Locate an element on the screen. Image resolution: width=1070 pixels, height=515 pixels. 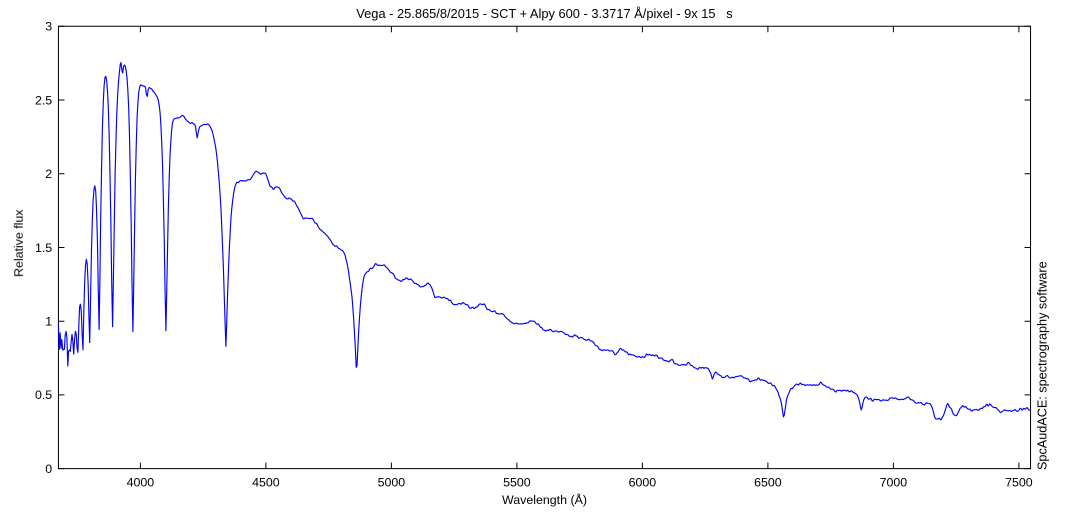
svg-text: 7500 is located at coordinates (1019, 482).